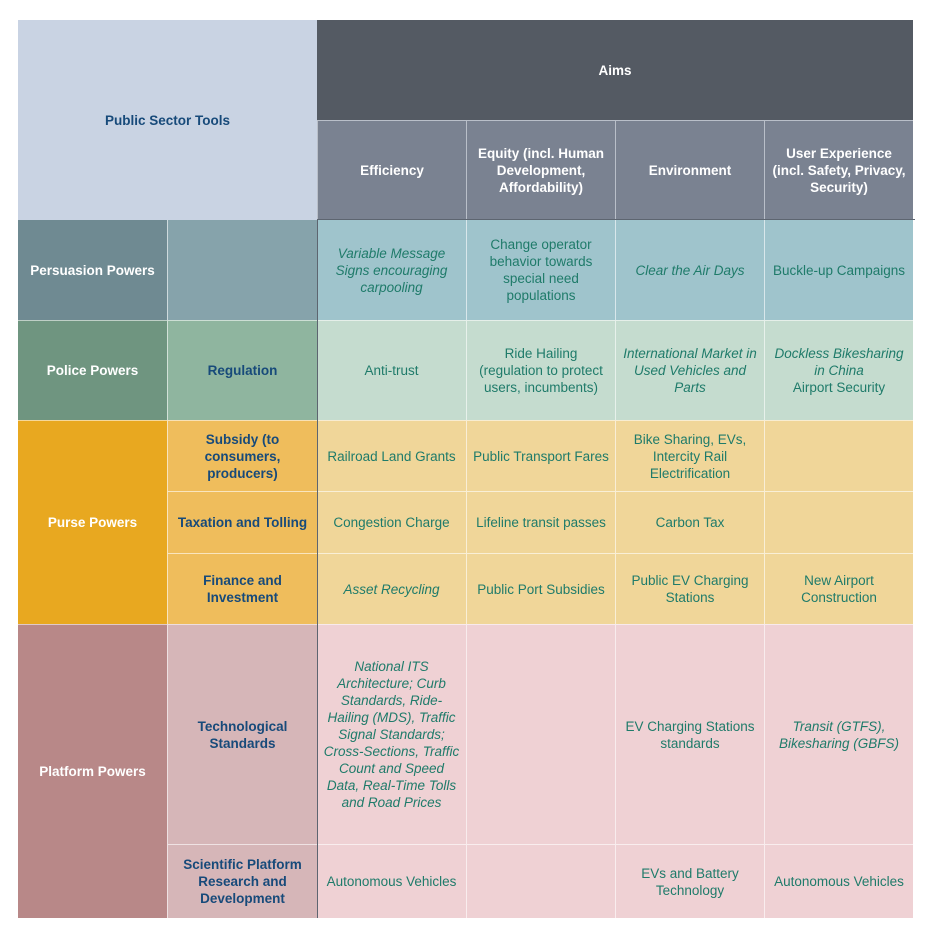 Image resolution: width=928 pixels, height=928 pixels. Describe the element at coordinates (540, 734) in the screenshot. I see `standards-equity-cell` at that location.